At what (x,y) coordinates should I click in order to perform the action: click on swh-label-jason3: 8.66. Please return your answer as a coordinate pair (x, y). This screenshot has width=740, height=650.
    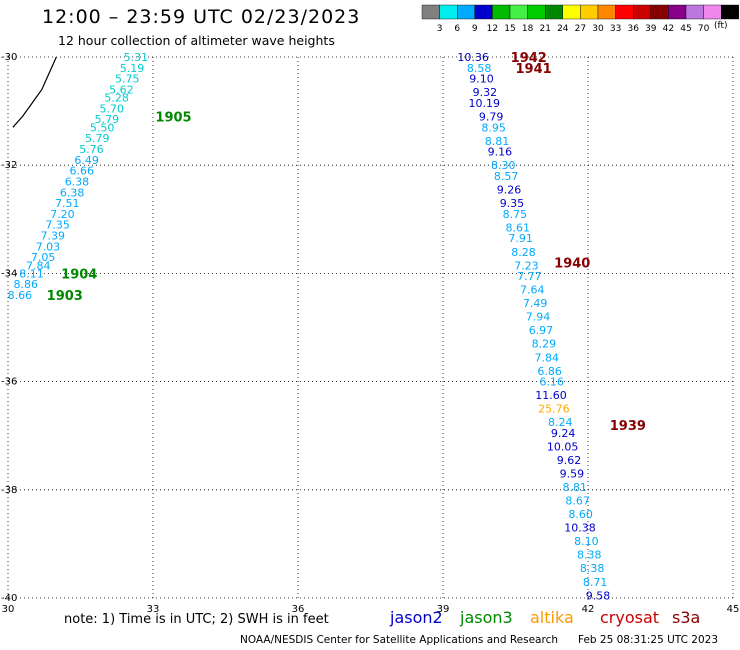
    Looking at the image, I should click on (20, 295).